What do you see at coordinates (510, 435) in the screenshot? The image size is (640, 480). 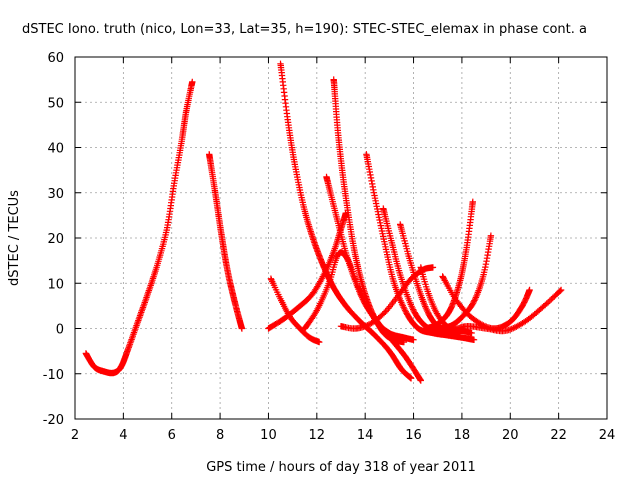 I see `x-tick-label: 20` at bounding box center [510, 435].